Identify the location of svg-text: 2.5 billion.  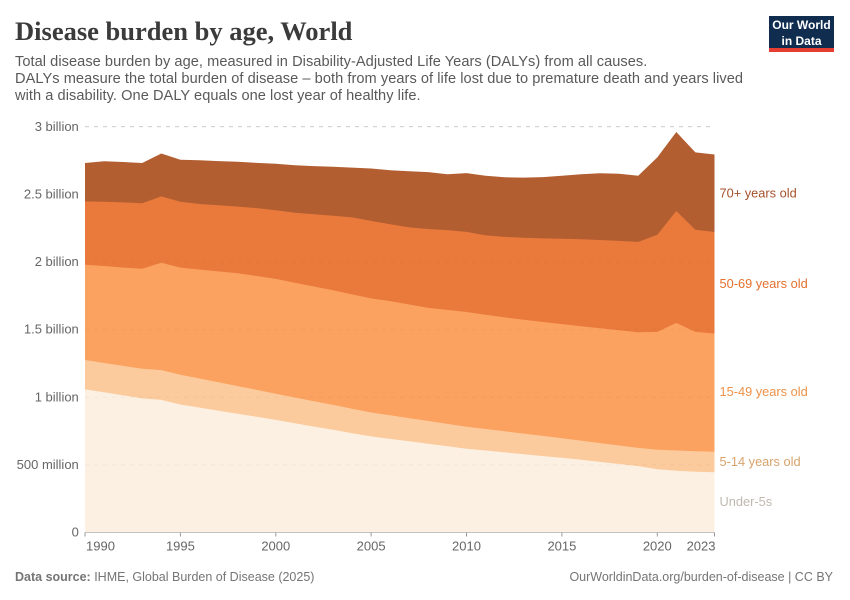
(51, 193).